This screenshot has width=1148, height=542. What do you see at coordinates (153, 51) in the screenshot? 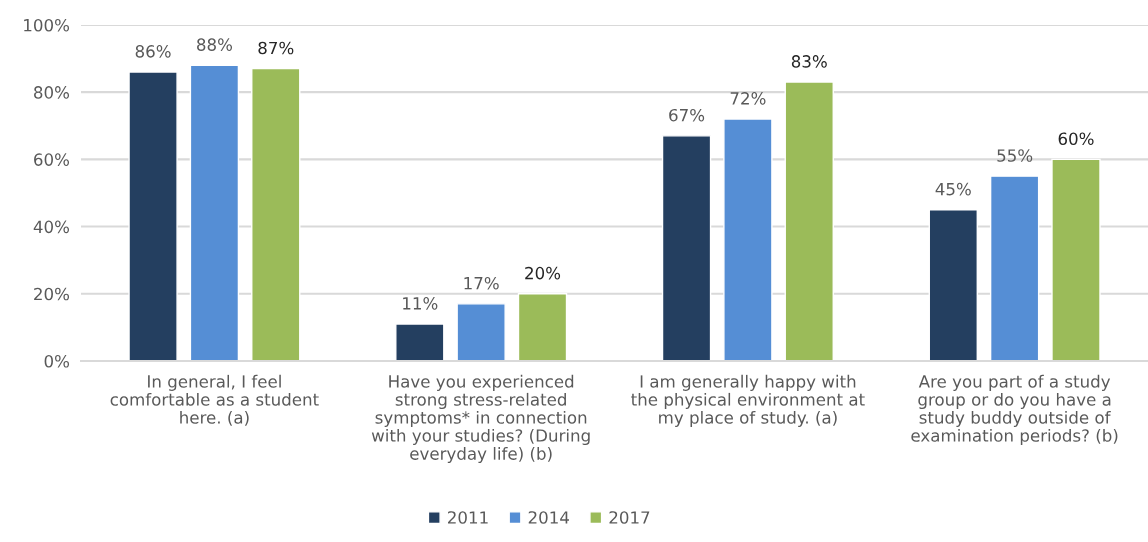
I see `data-label: 86%` at bounding box center [153, 51].